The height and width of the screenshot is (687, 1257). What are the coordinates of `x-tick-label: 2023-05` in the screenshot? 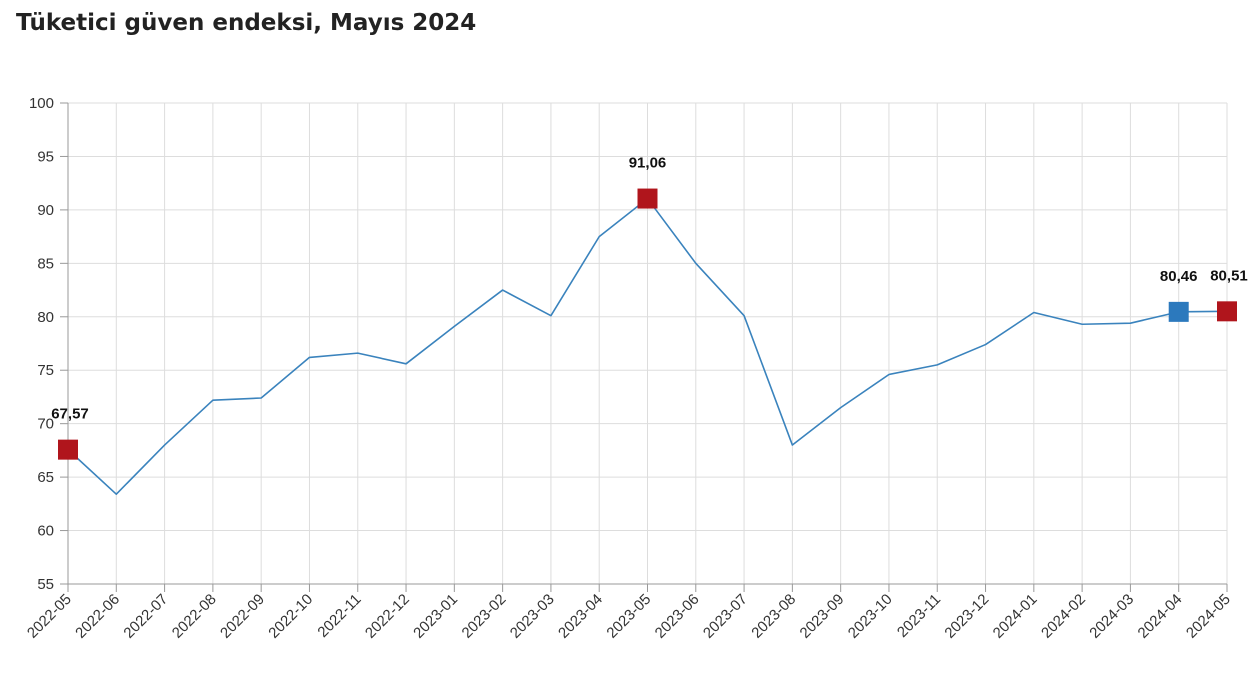 It's located at (628, 616).